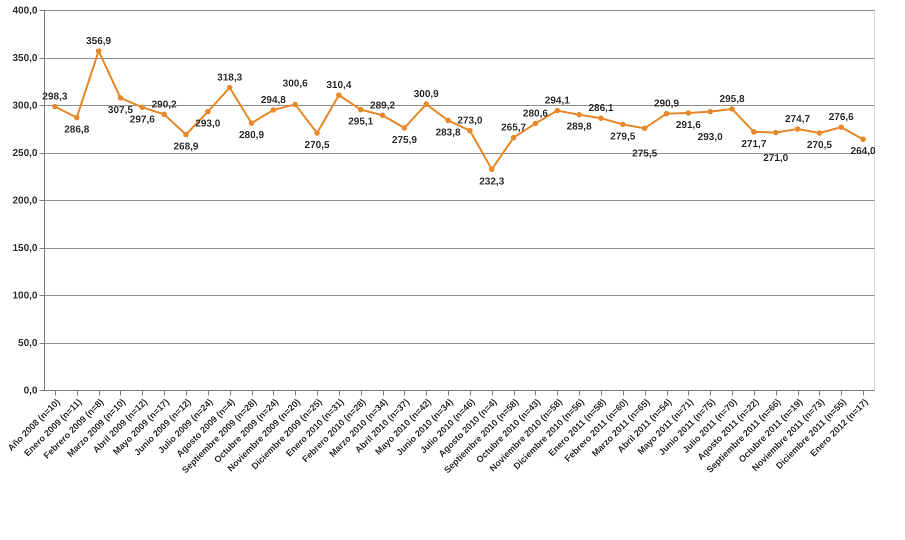 This screenshot has height=540, width=905. Describe the element at coordinates (492, 182) in the screenshot. I see `data-label: 232,3` at that location.